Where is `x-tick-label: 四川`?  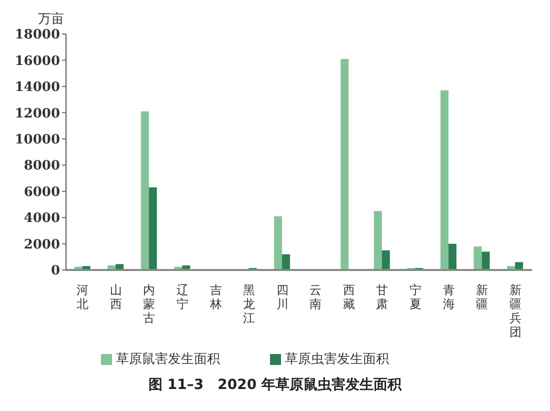
x-tick-label: 四川 is located at coordinates (282, 297).